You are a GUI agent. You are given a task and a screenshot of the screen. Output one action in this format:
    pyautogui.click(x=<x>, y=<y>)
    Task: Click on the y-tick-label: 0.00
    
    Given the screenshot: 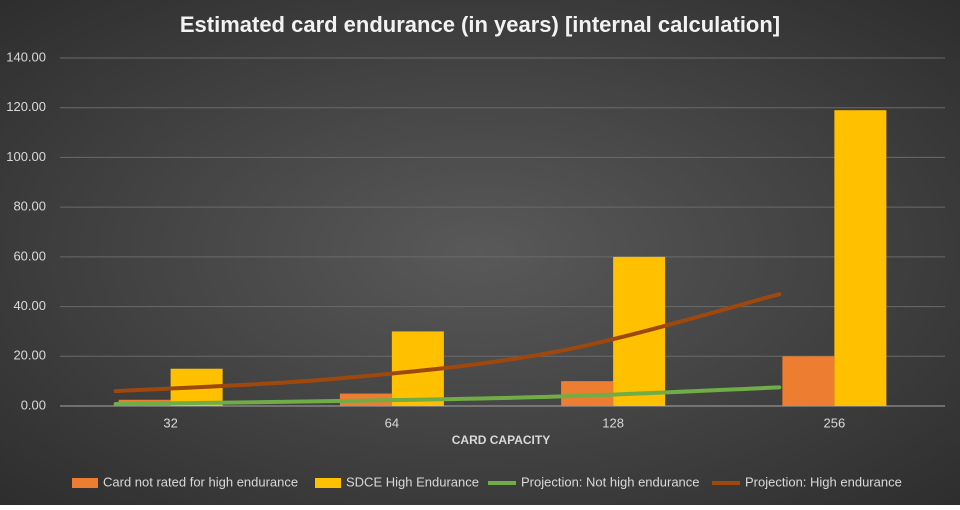 What is the action you would take?
    pyautogui.click(x=33, y=404)
    